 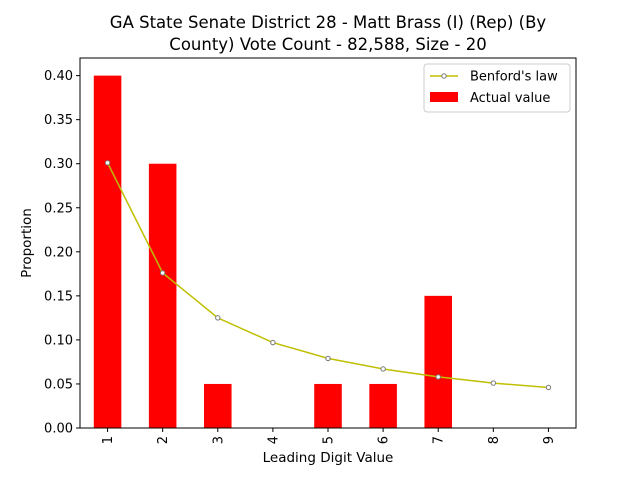 I want to click on legend-bar-swatch, so click(x=444, y=97).